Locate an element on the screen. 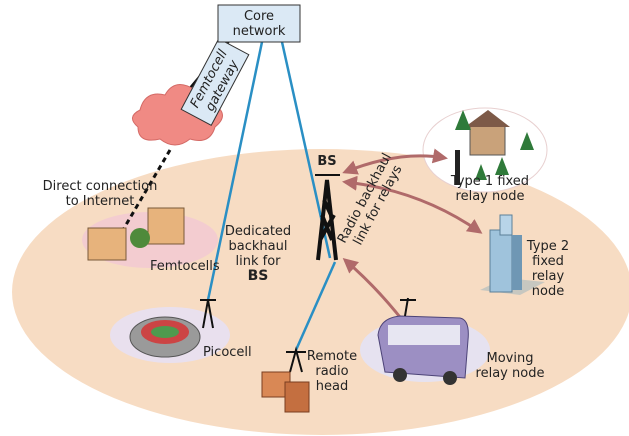 Image resolution: width=629 pixels, height=436 pixels. label-line: Type 2 is located at coordinates (547, 246).